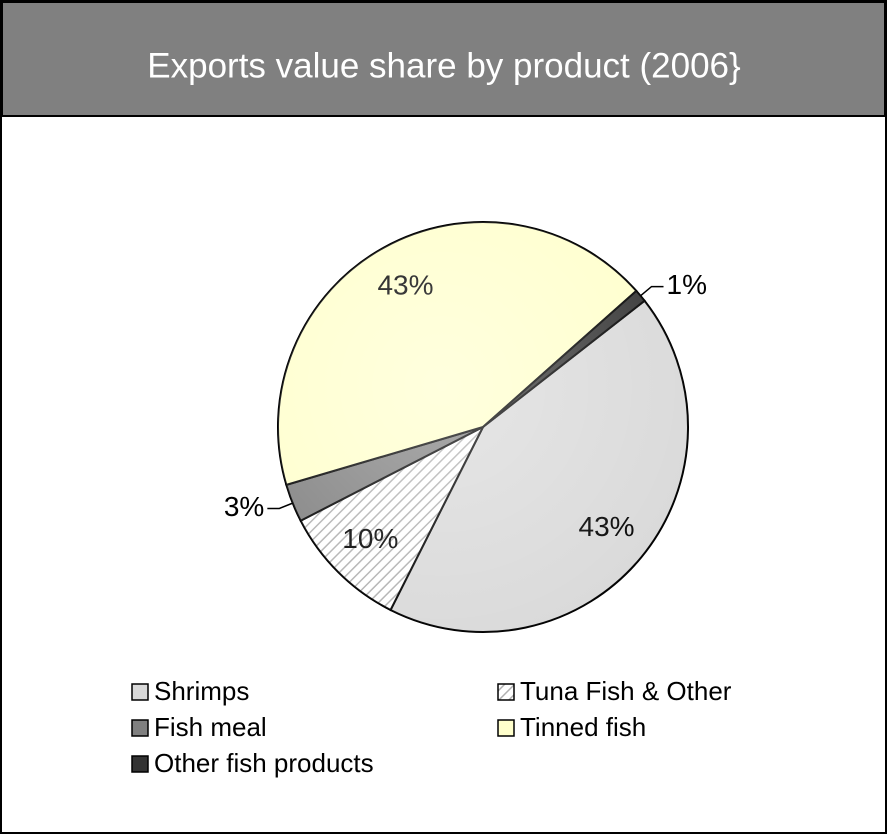 The image size is (889, 836). I want to click on legend-label: Tuna Fish & Other, so click(626, 691).